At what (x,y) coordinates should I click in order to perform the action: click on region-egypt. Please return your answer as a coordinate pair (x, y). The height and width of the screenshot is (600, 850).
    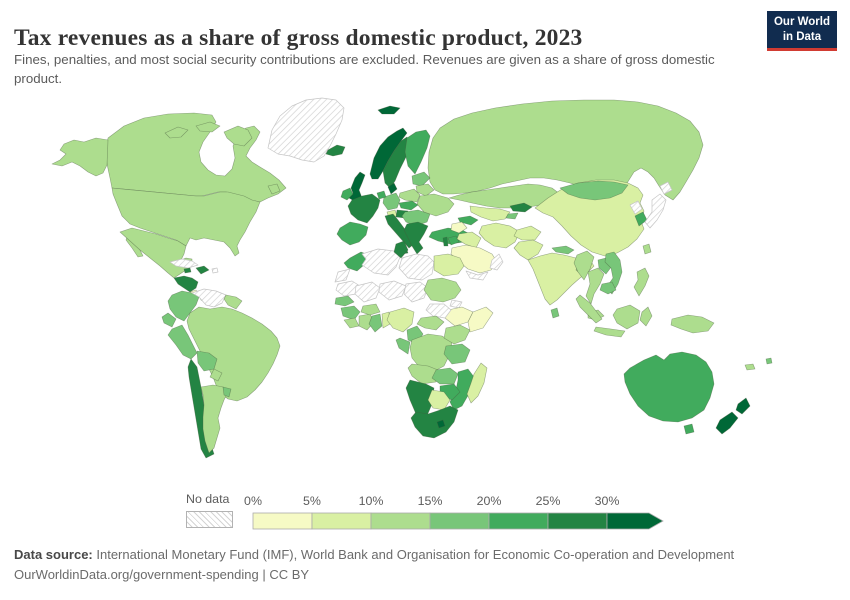
    Looking at the image, I should click on (449, 265).